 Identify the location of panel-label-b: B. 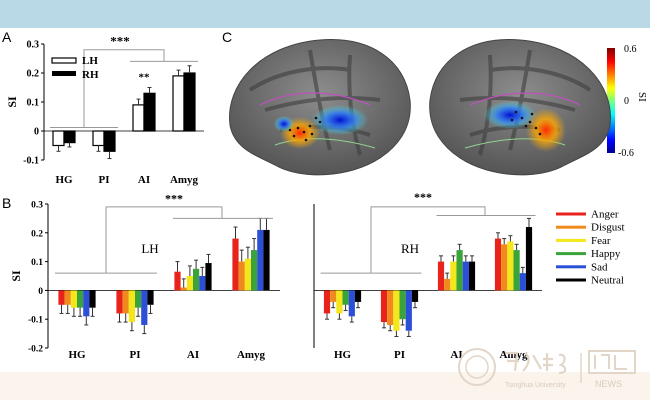
(6, 203).